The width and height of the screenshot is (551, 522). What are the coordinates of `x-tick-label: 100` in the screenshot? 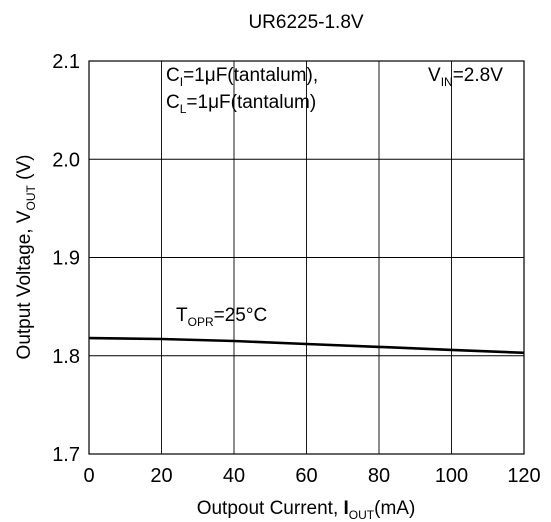 It's located at (451, 476).